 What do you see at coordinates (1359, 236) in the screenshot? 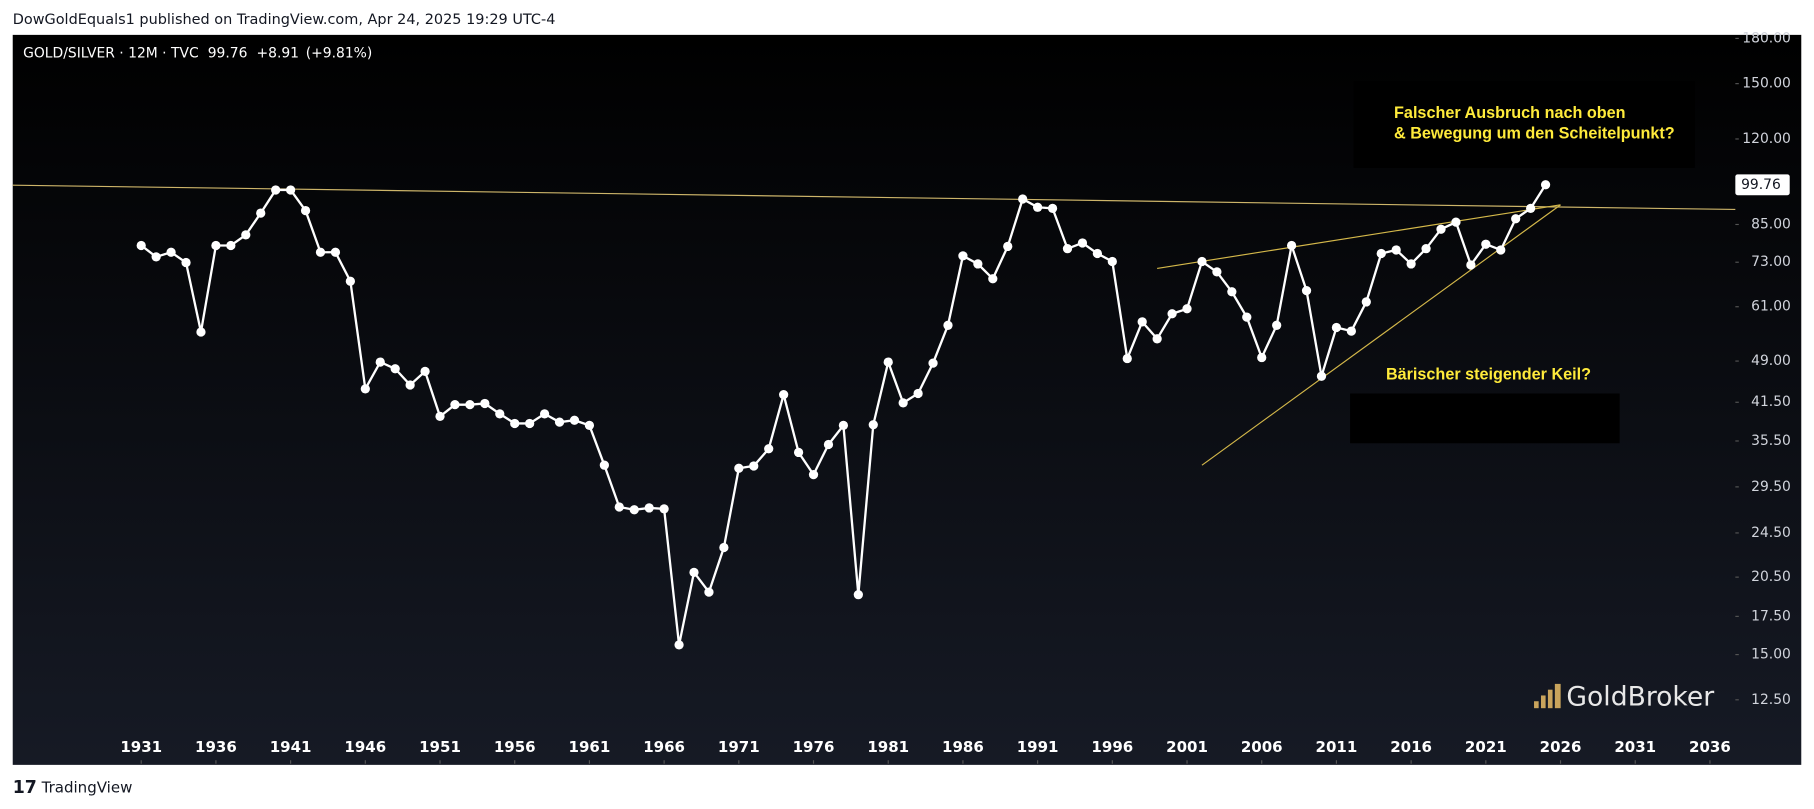
I see `trendline` at bounding box center [1359, 236].